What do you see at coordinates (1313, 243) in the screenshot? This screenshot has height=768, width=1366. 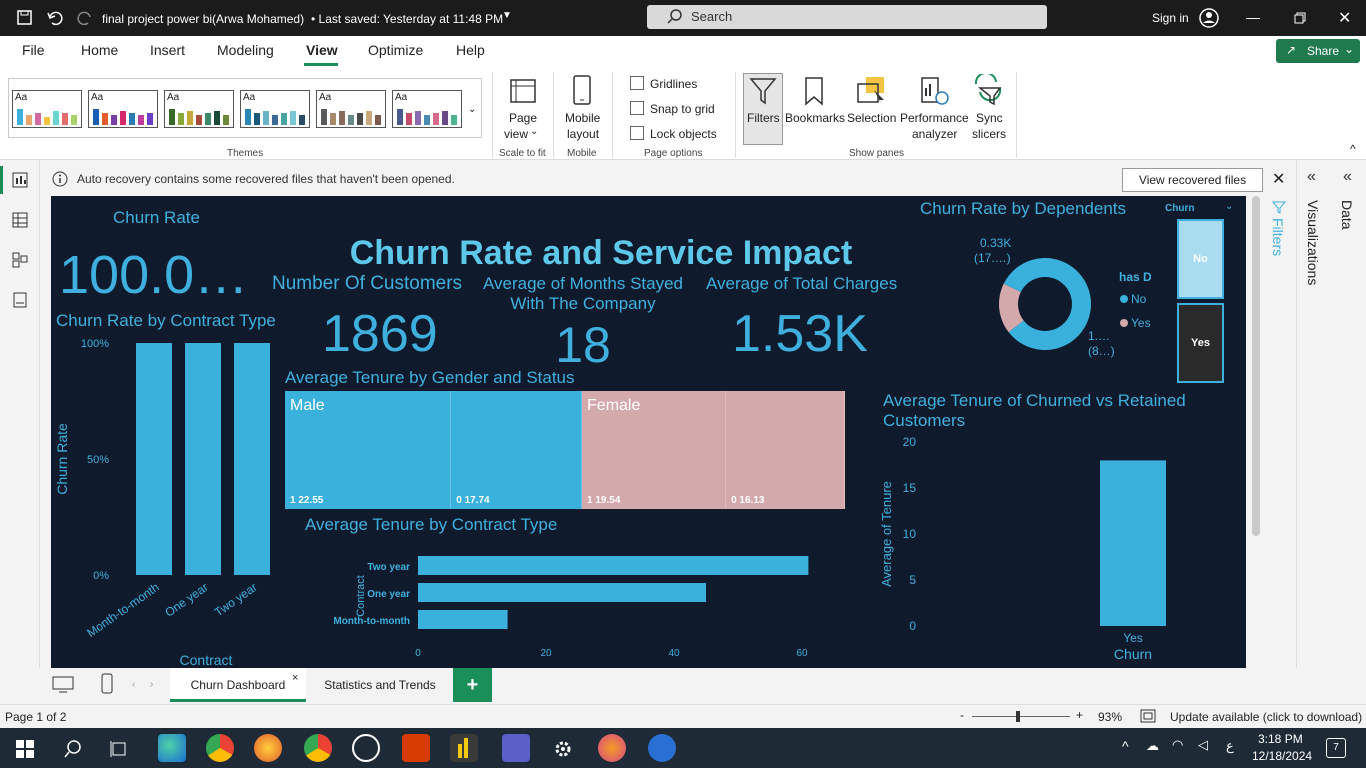 I see `visualizations-pane-label: Visualizations` at bounding box center [1313, 243].